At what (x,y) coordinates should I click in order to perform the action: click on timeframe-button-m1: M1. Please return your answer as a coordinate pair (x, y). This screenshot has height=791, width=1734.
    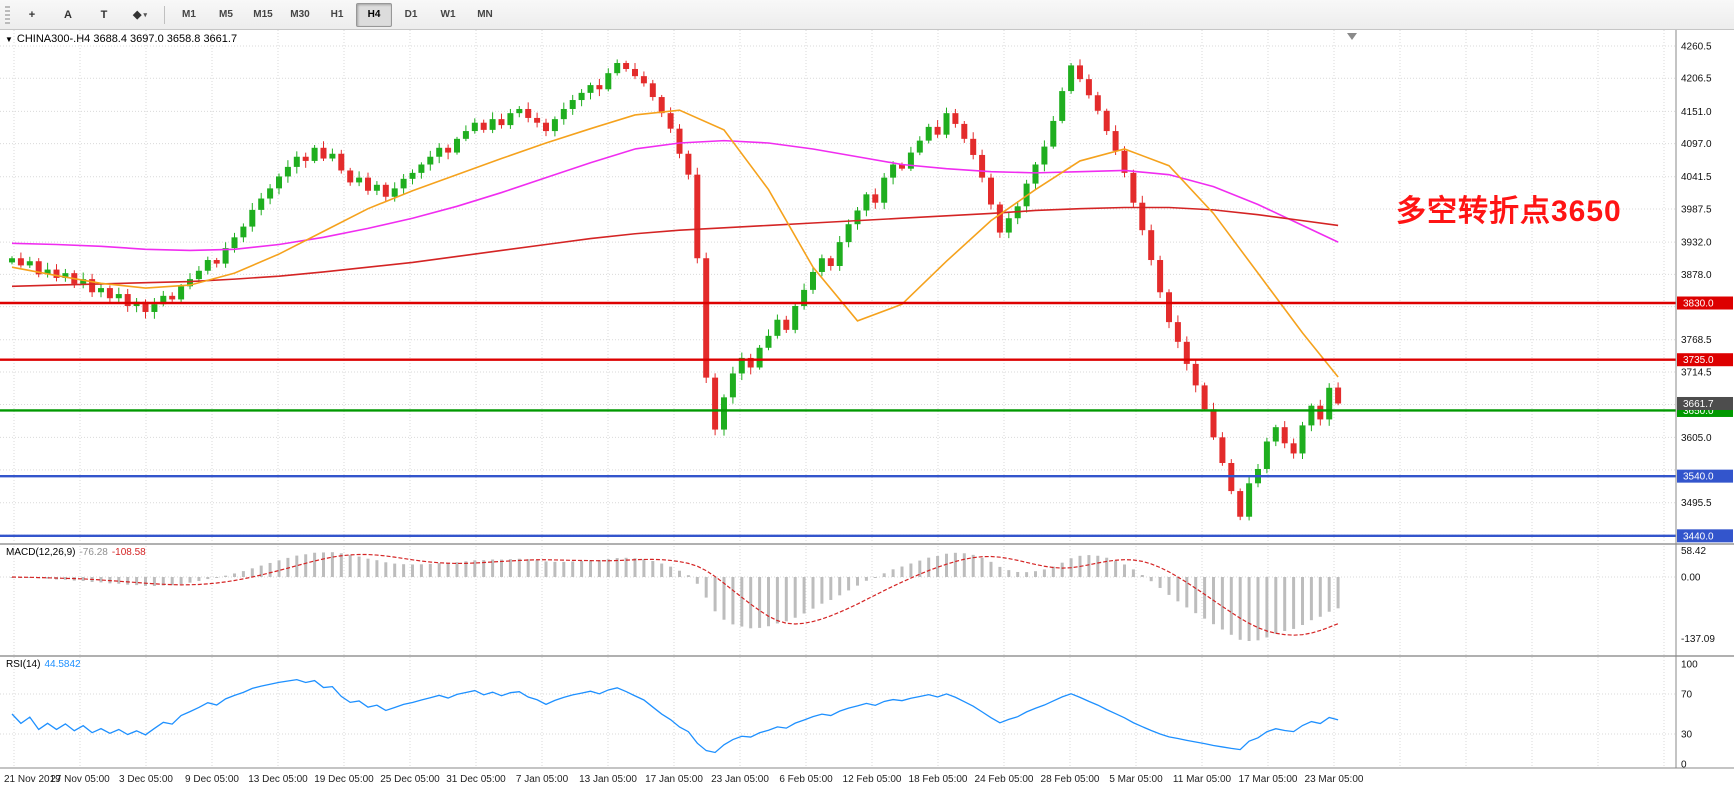
    Looking at the image, I should click on (189, 14).